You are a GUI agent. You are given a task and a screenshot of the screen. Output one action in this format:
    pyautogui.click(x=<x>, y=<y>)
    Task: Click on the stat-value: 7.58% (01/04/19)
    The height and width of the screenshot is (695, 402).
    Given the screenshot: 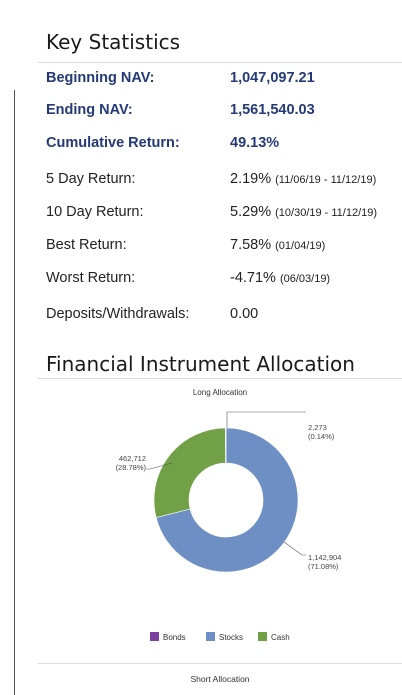 What is the action you would take?
    pyautogui.click(x=277, y=245)
    